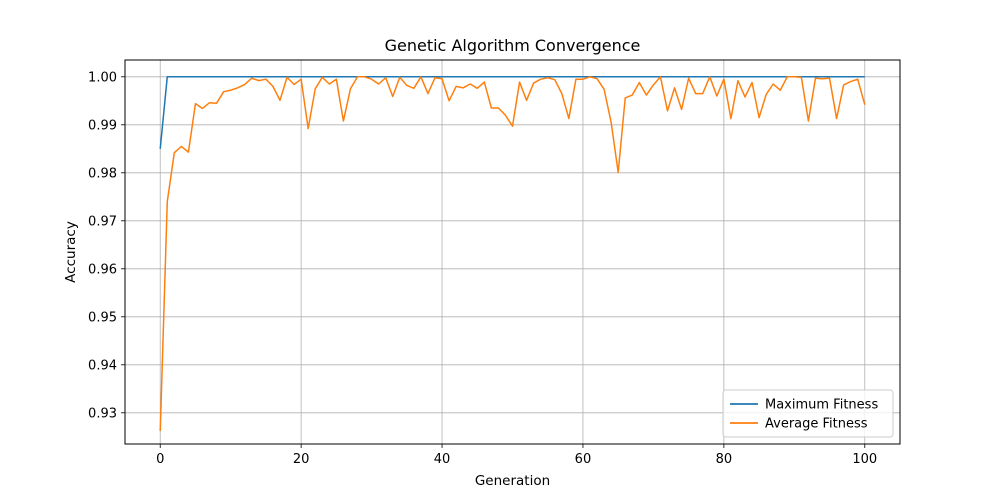 This screenshot has height=504, width=1000. Describe the element at coordinates (102, 269) in the screenshot. I see `y-tick-label: 0.96` at that location.